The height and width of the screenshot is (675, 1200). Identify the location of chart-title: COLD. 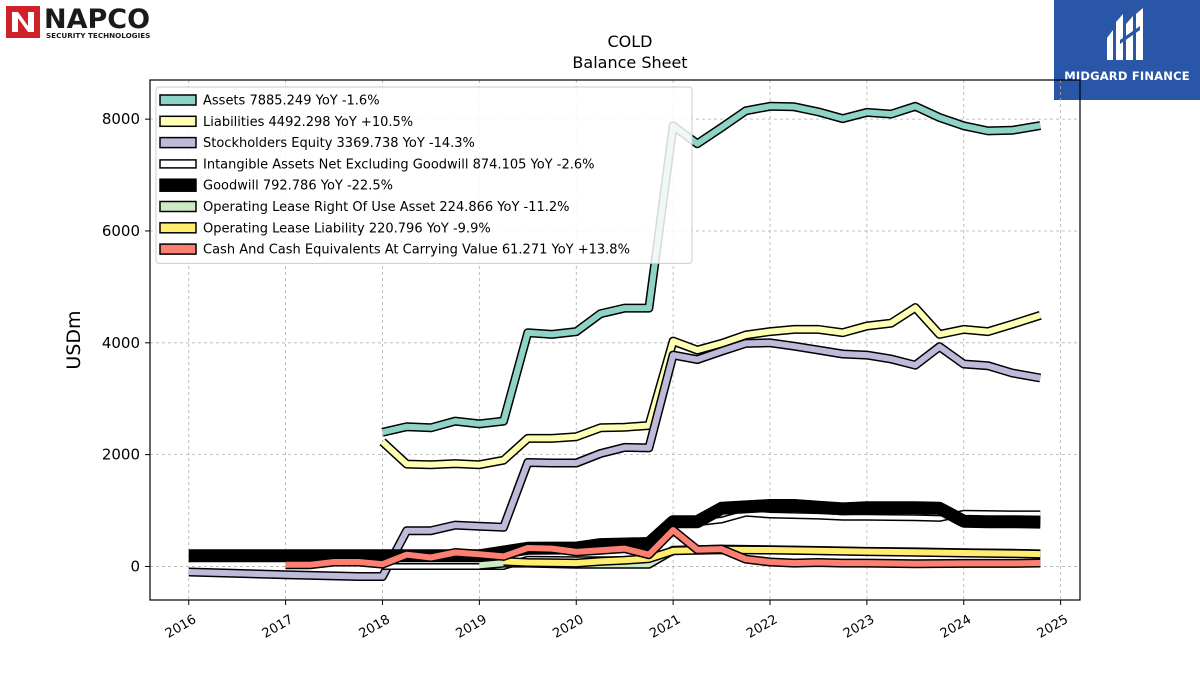
(630, 41).